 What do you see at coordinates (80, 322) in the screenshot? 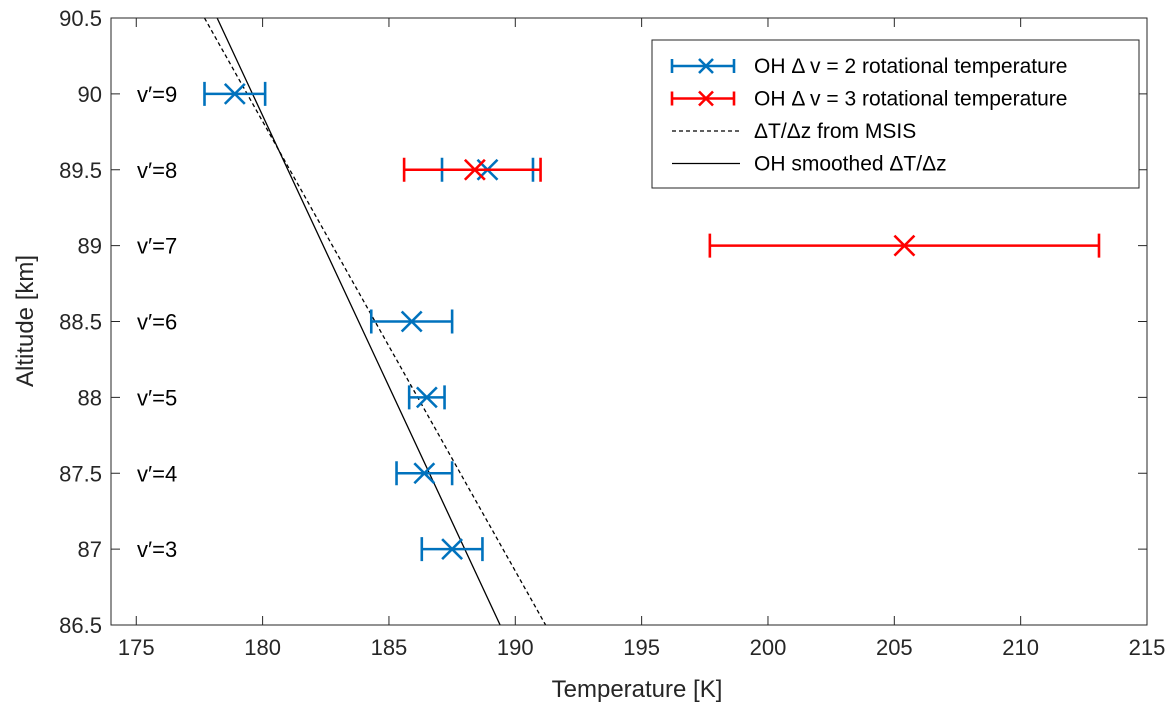
I see `y-tick-label: 88.5` at bounding box center [80, 322].